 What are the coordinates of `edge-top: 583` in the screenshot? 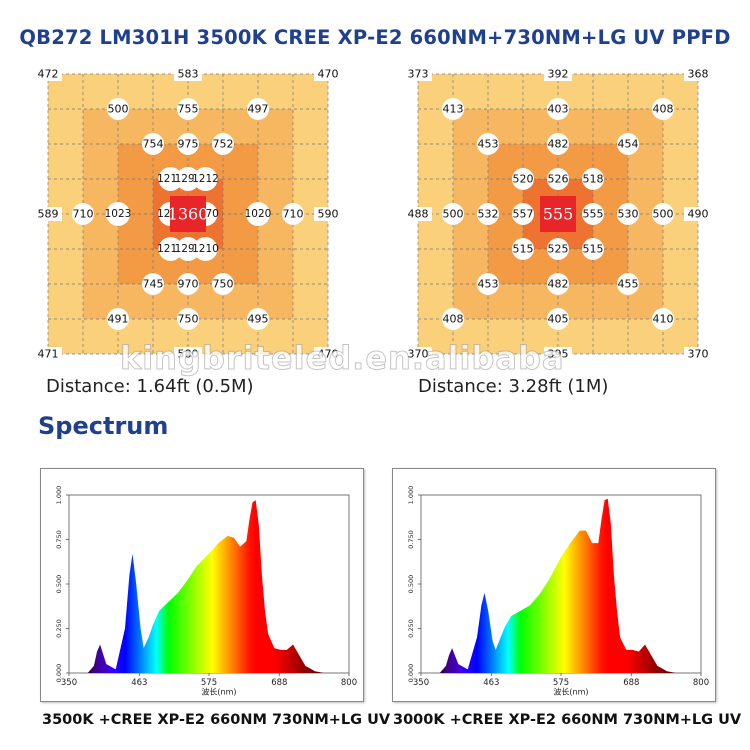 It's located at (188, 74).